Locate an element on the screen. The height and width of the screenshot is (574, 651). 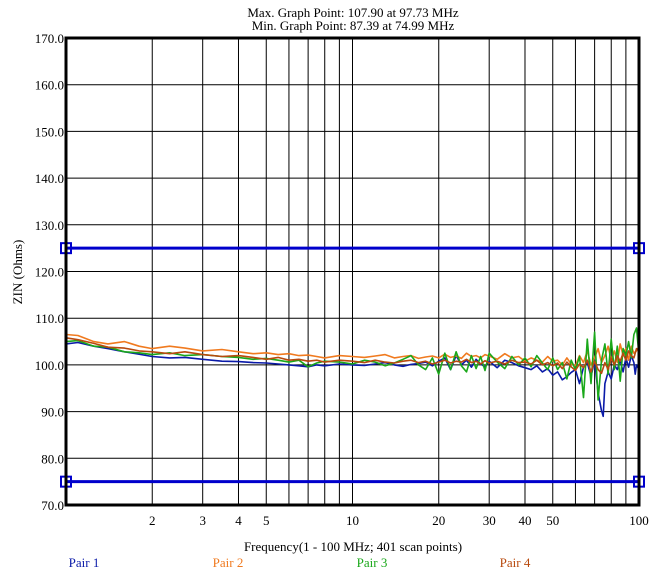
x-tick-label: 2 is located at coordinates (152, 520).